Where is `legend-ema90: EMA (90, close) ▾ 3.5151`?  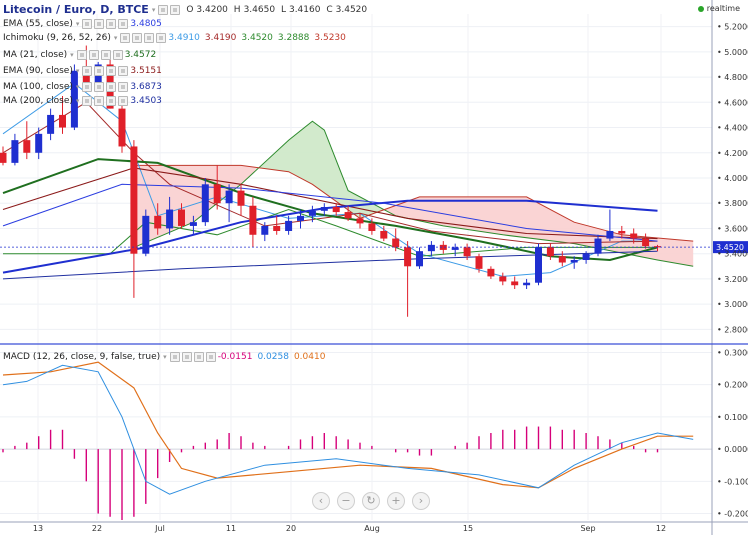
legend-ema90: EMA (90, close) ▾ 3.5151 is located at coordinates (85, 71).